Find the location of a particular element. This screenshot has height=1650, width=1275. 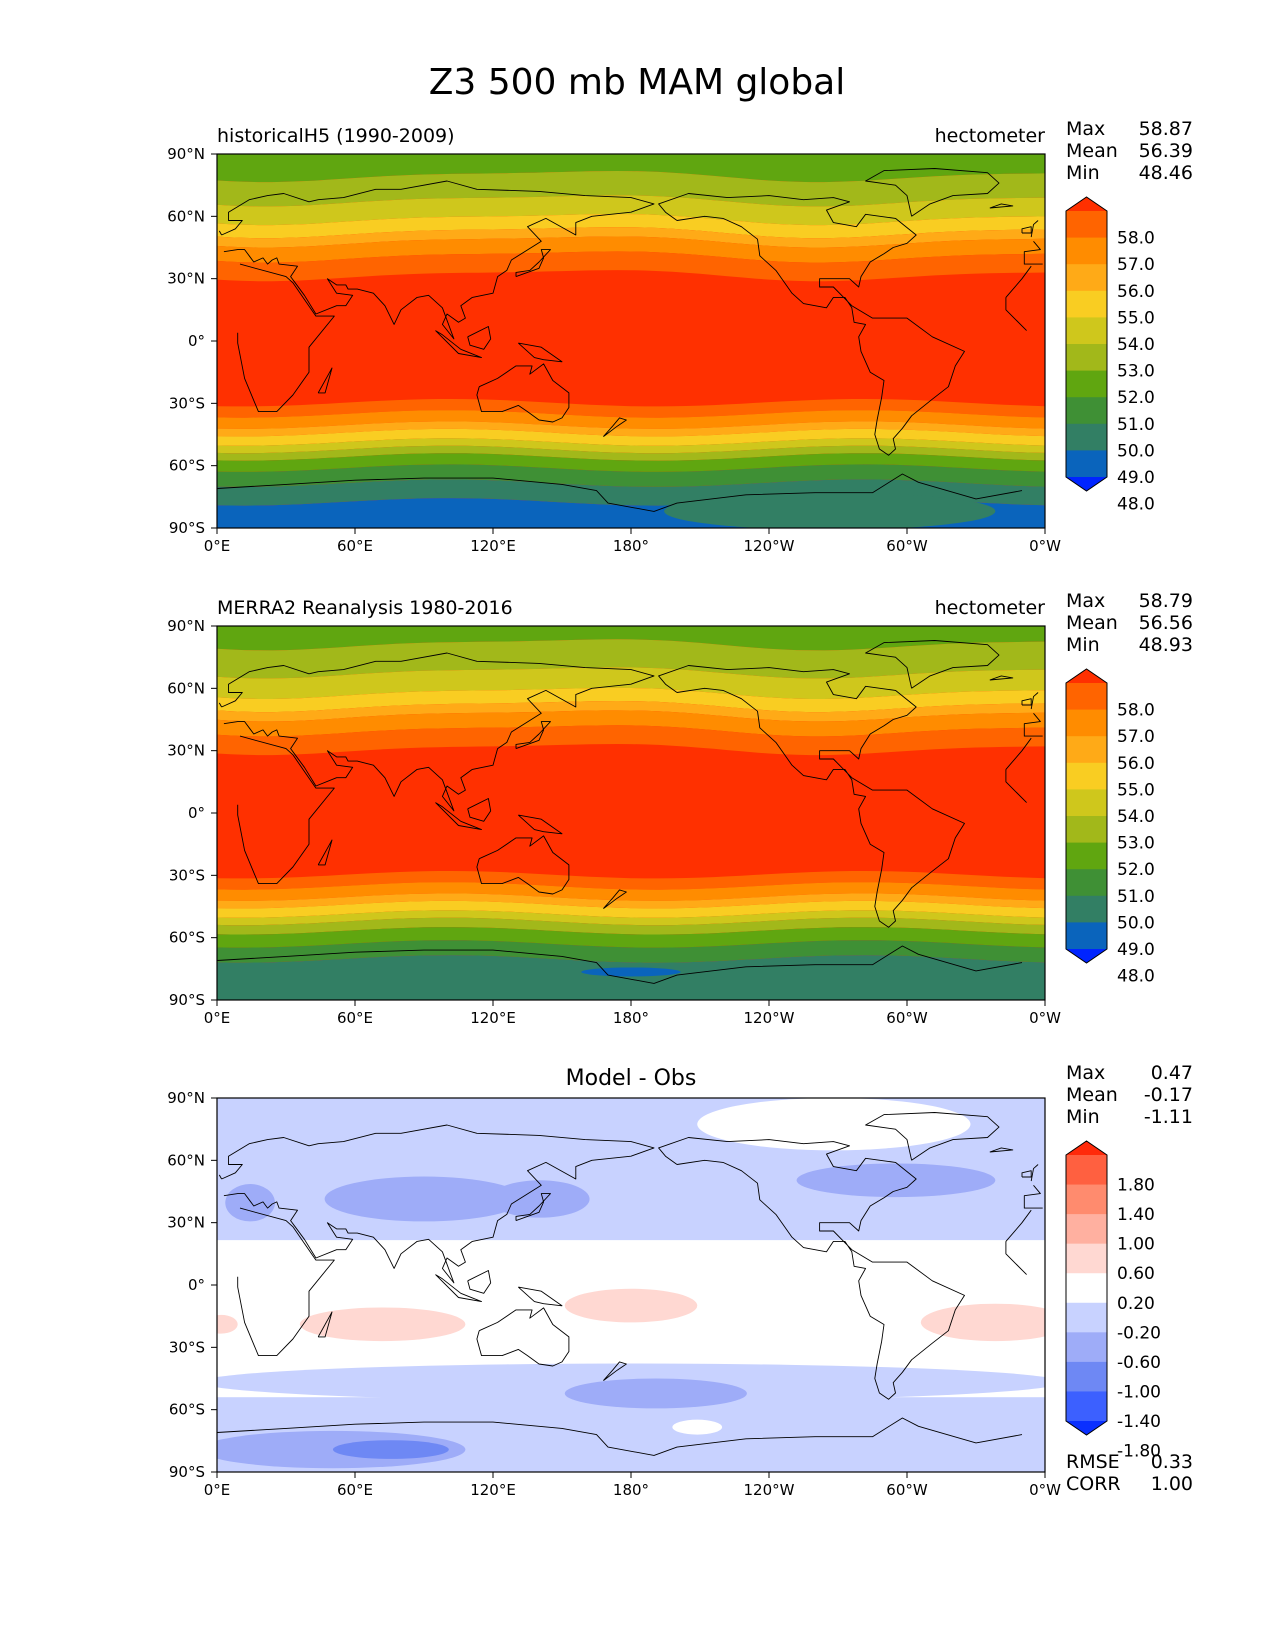

stat-rmse-value: 0.33 is located at coordinates (1172, 1462).